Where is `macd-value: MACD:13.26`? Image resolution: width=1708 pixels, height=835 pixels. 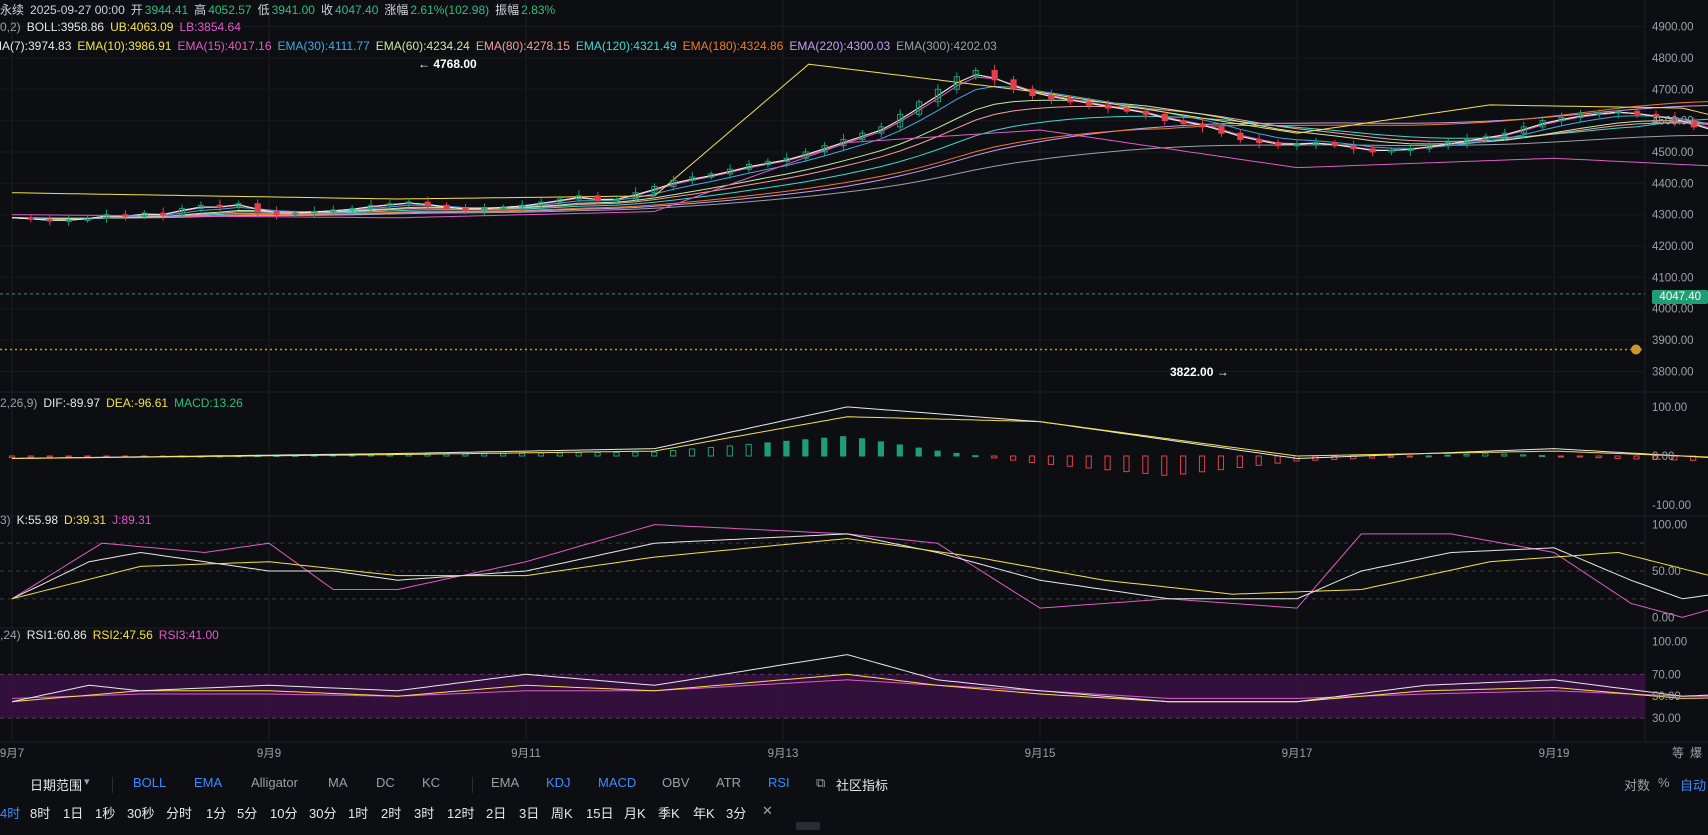
macd-value: MACD:13.26 is located at coordinates (208, 403).